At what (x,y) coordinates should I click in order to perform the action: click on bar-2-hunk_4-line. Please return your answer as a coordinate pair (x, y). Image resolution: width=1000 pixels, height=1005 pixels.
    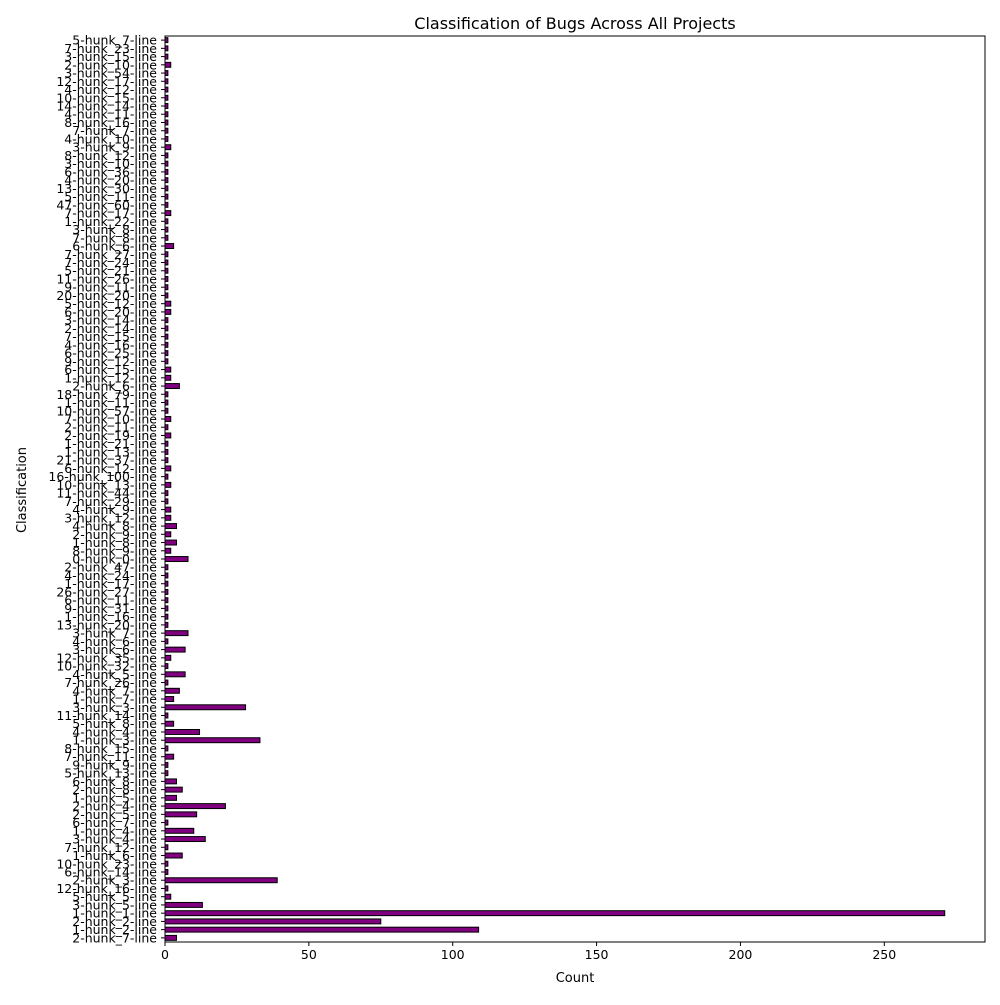
    Looking at the image, I should click on (195, 806).